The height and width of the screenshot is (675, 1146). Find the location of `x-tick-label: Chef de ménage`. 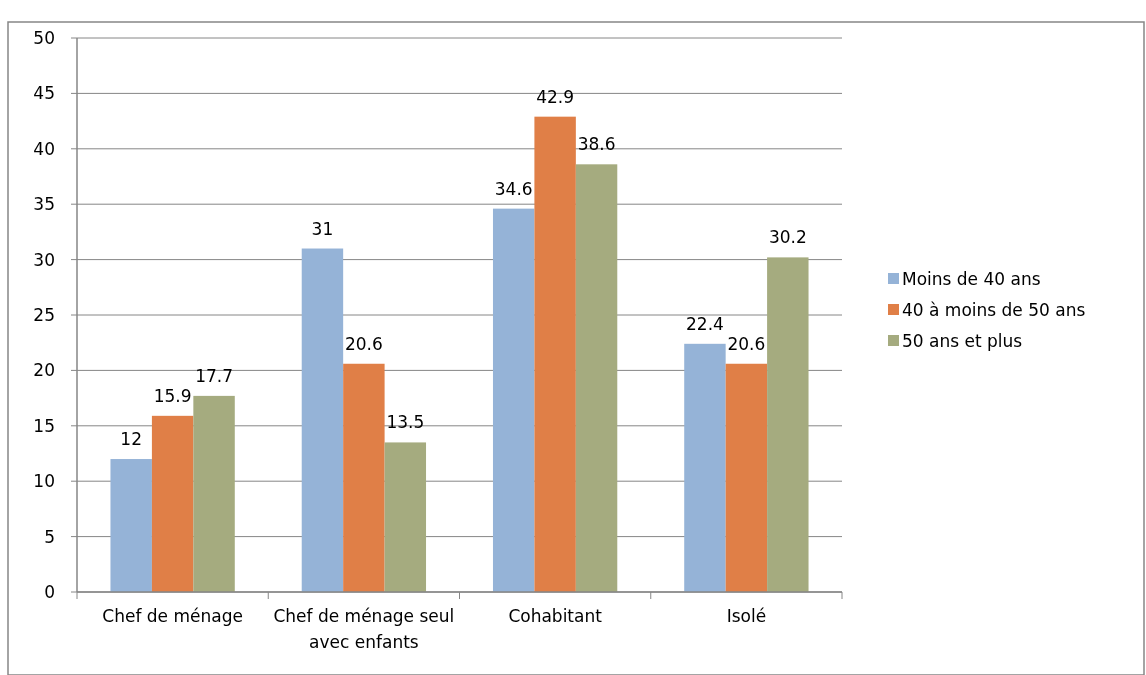

x-tick-label: Chef de ménage is located at coordinates (172, 616).